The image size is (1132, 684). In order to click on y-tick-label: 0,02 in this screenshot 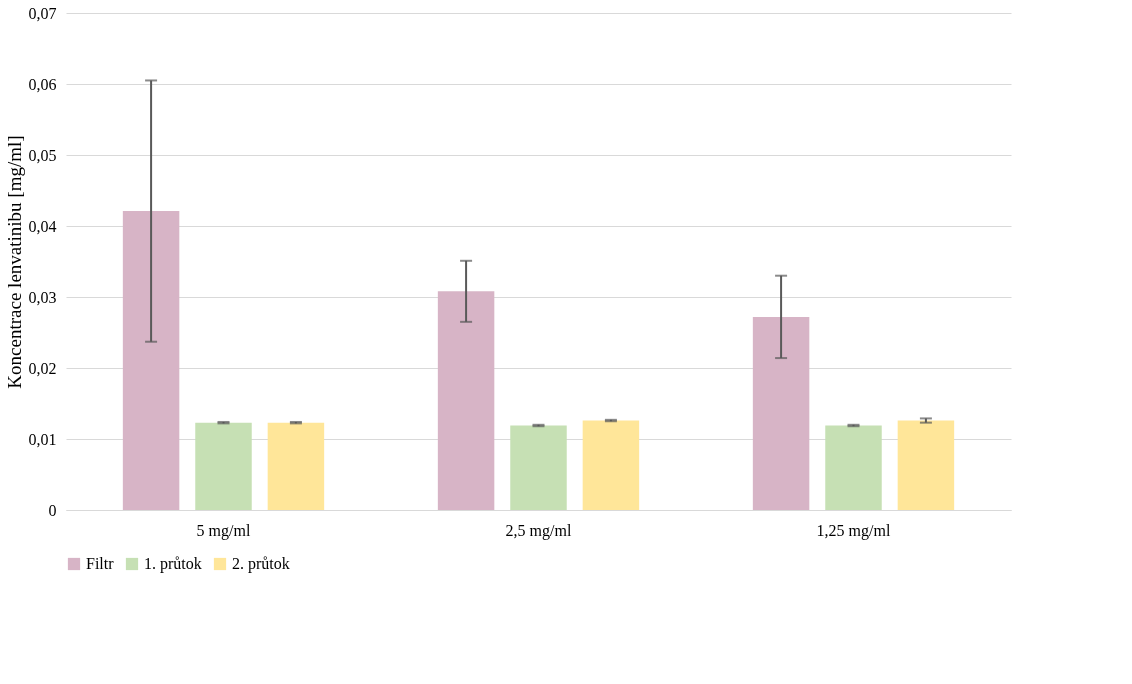, I will do `click(42, 368)`.